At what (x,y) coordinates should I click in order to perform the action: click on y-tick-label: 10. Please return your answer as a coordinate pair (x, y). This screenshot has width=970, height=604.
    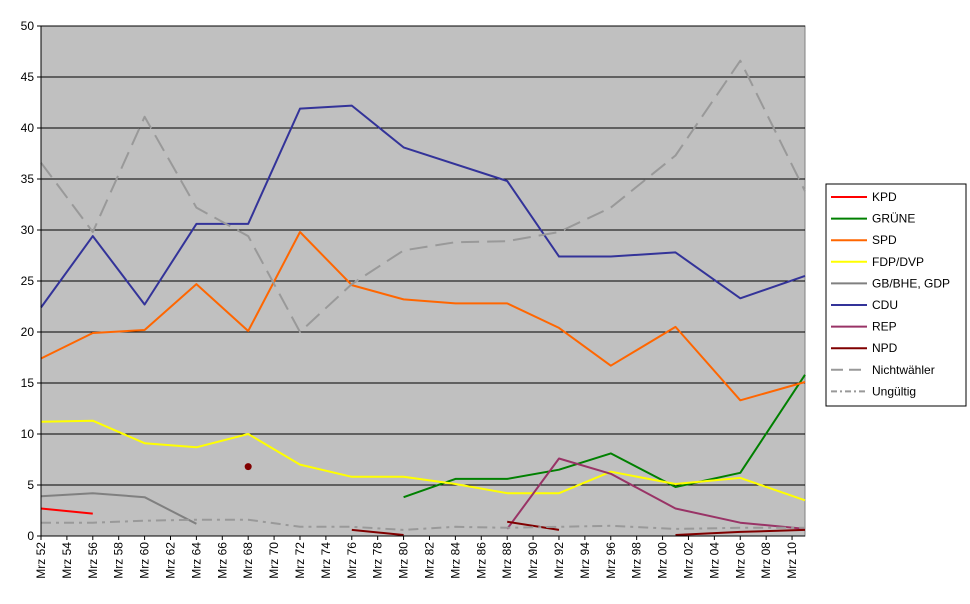
    Looking at the image, I should click on (28, 434).